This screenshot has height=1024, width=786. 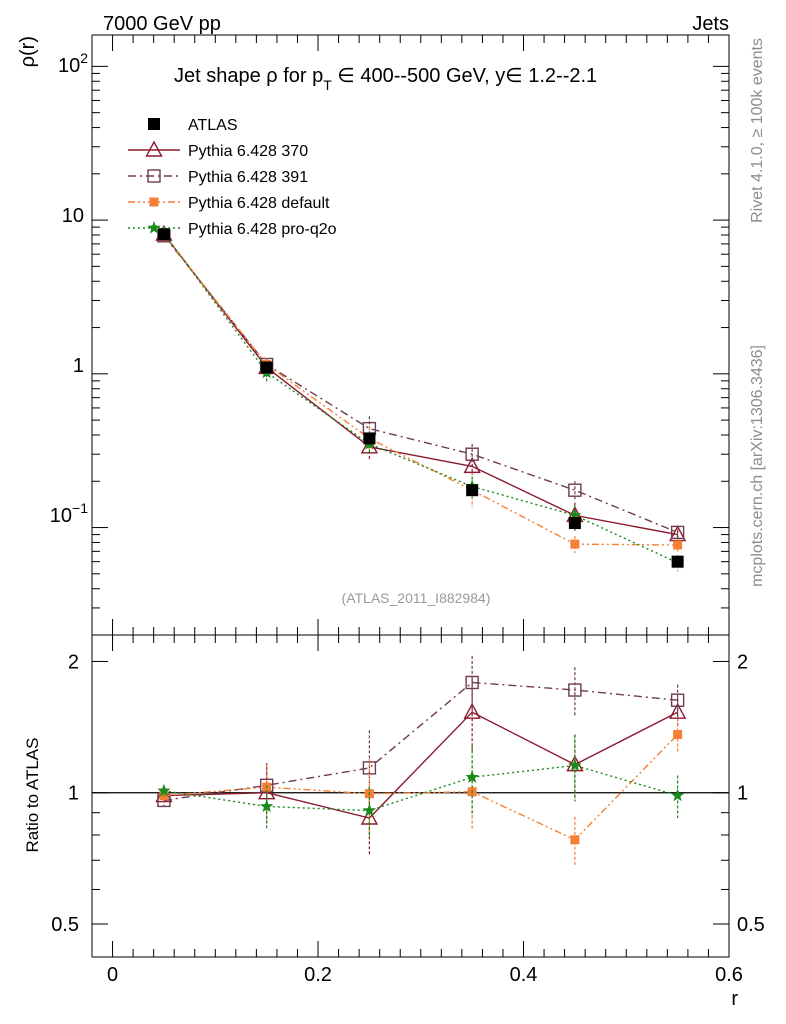 What do you see at coordinates (729, 975) in the screenshot?
I see `xtick-label: 0.6` at bounding box center [729, 975].